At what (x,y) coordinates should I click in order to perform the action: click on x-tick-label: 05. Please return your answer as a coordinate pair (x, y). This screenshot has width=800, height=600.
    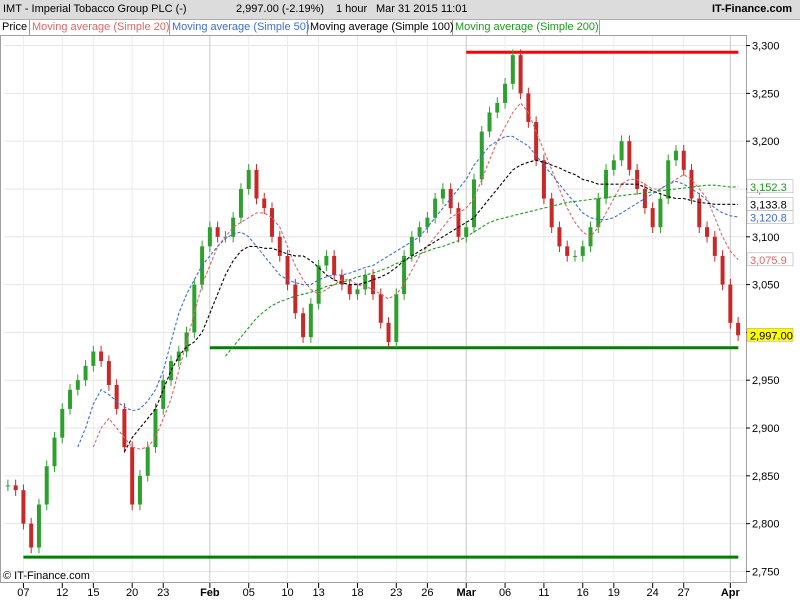
    Looking at the image, I should click on (249, 593).